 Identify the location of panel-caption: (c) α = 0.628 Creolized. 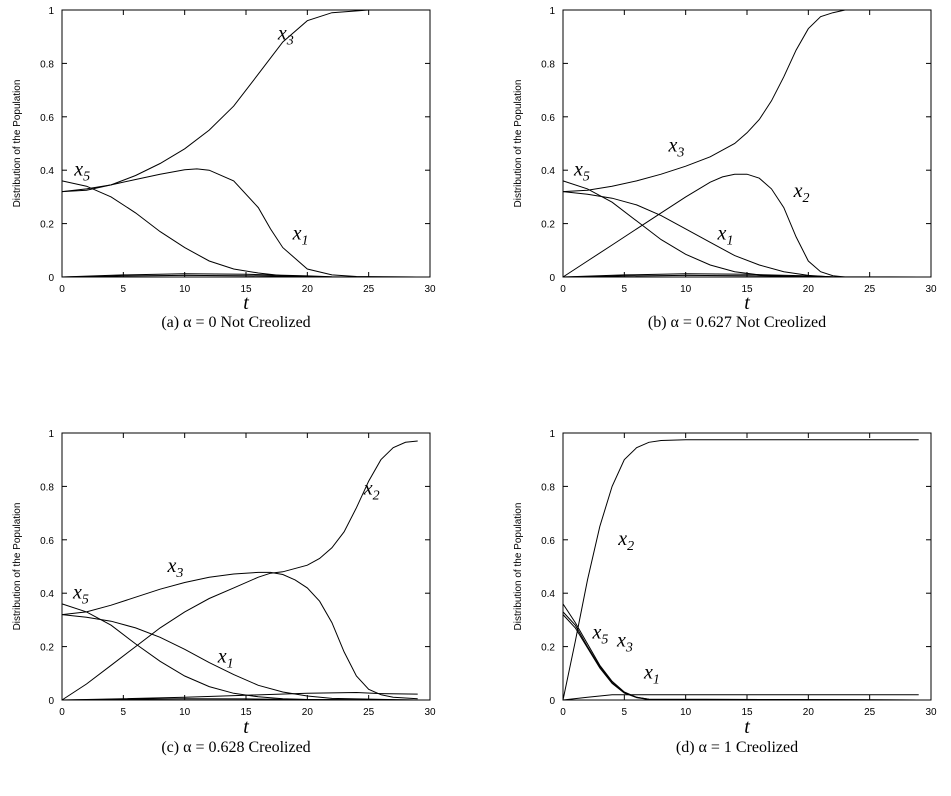
(235, 747).